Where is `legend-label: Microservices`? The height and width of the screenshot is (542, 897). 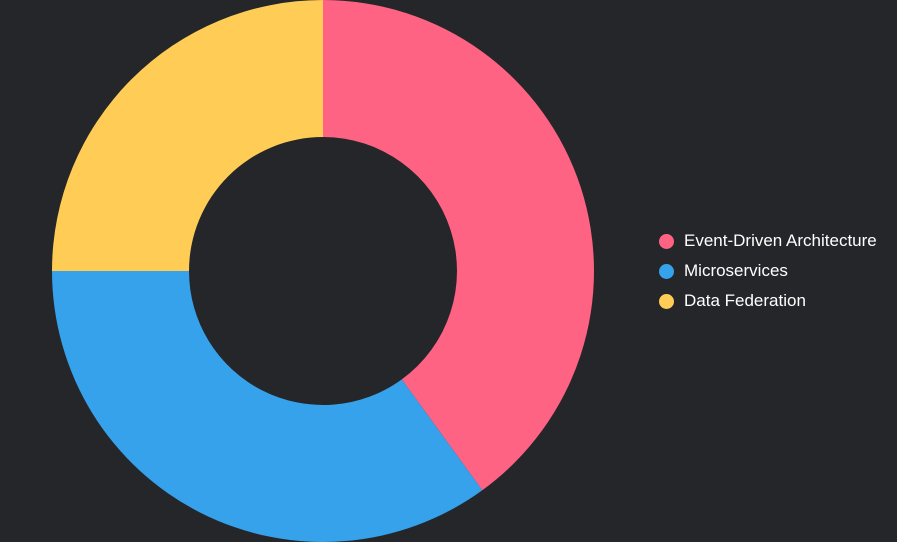
legend-label: Microservices is located at coordinates (736, 270).